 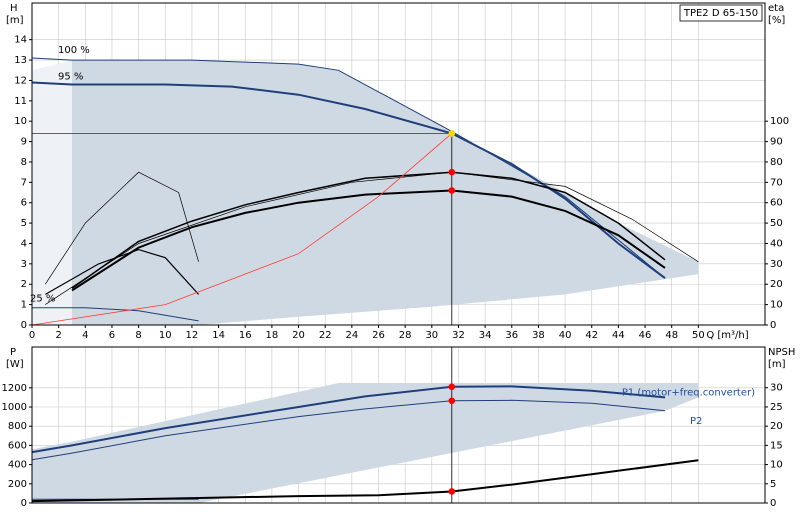 What do you see at coordinates (458, 335) in the screenshot?
I see `x-tick-label: 32` at bounding box center [458, 335].